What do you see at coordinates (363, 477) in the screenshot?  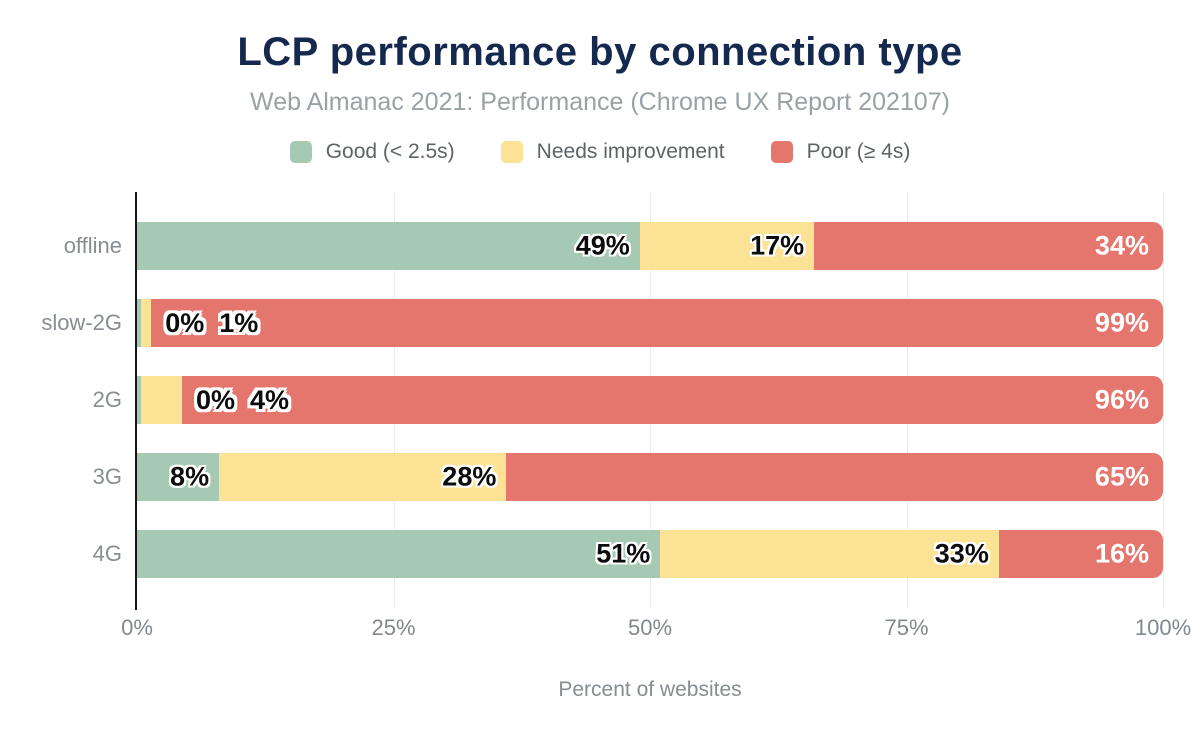 I see `bar-segment: 28%` at bounding box center [363, 477].